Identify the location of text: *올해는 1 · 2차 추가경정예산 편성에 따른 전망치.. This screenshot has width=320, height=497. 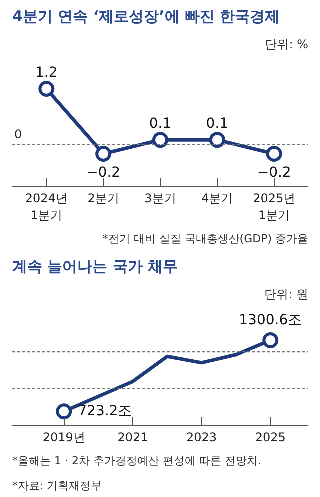
(137, 461).